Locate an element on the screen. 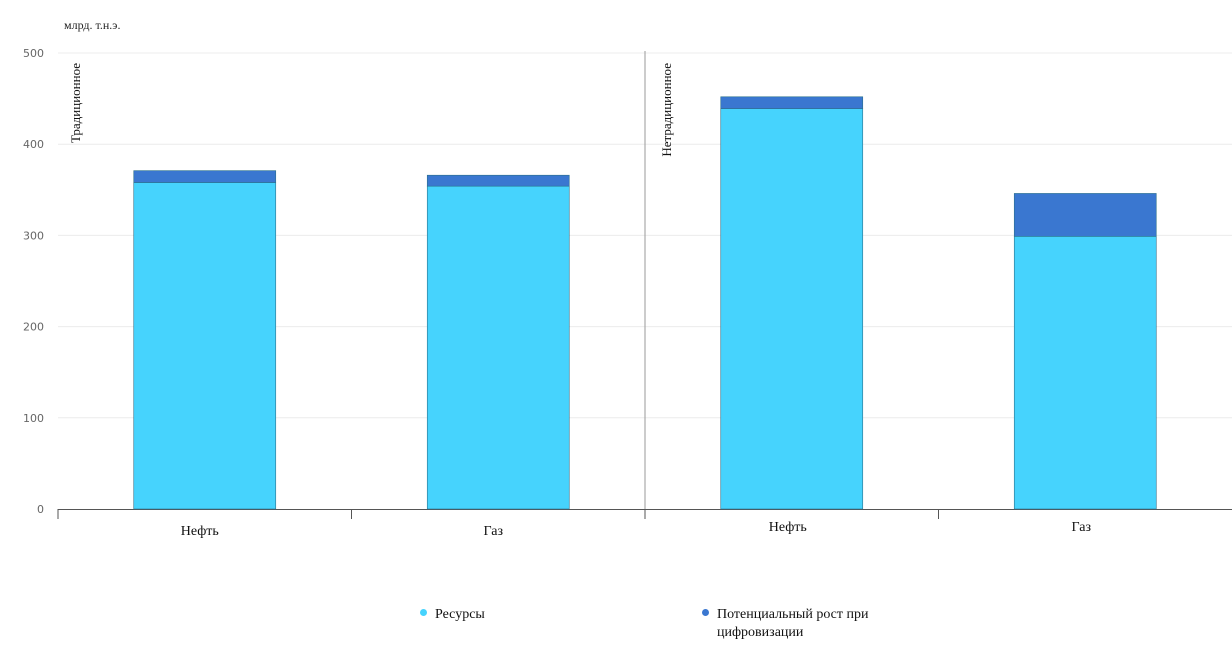 This screenshot has width=1232, height=645. legend-item-digital-growth: Потенциальный рост при цифровизации is located at coordinates (819, 624).